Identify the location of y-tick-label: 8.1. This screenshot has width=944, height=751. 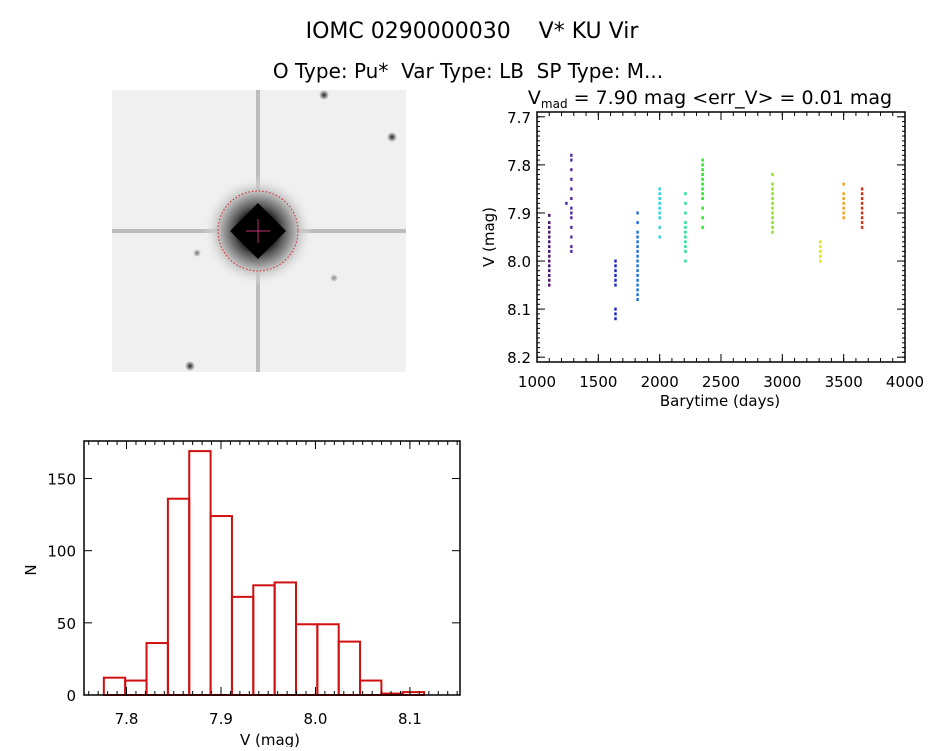
(519, 310).